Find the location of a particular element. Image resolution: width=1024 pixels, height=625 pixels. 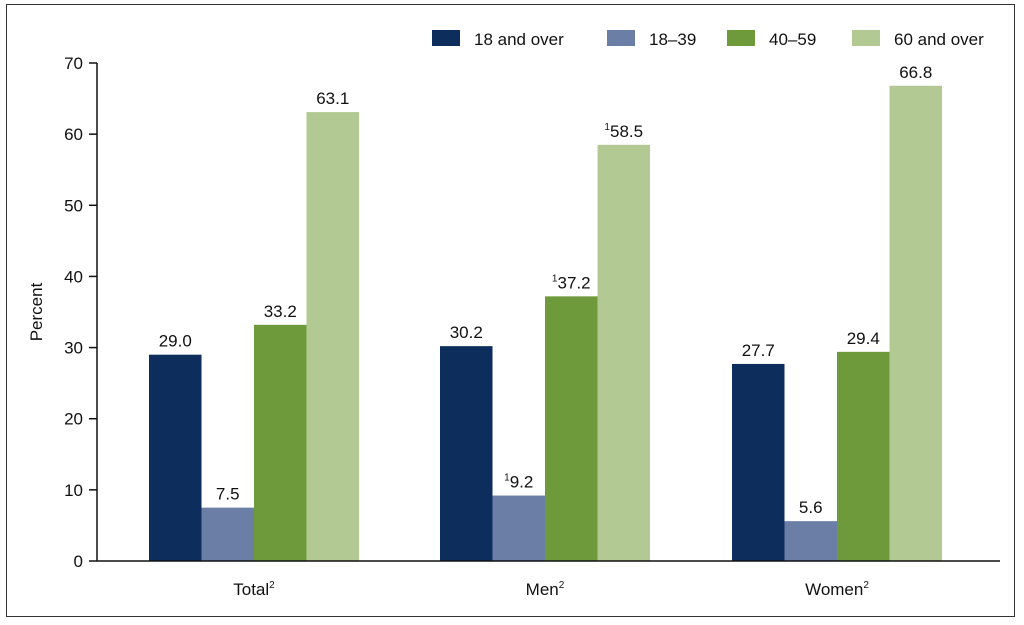

x-axis: Total2 Men2 Women2 is located at coordinates (548, 579).